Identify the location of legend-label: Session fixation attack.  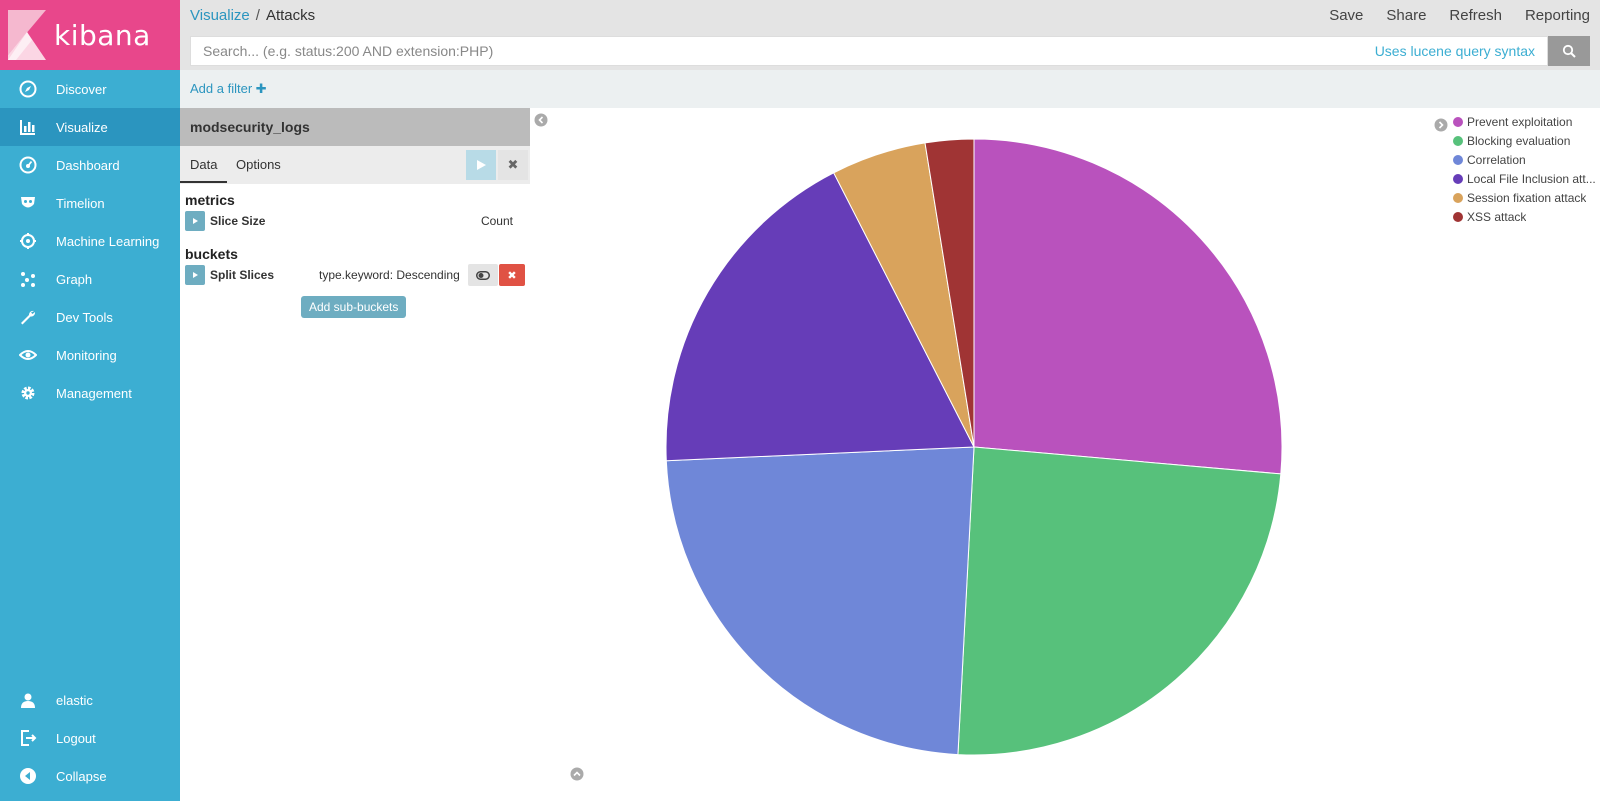
(1527, 197).